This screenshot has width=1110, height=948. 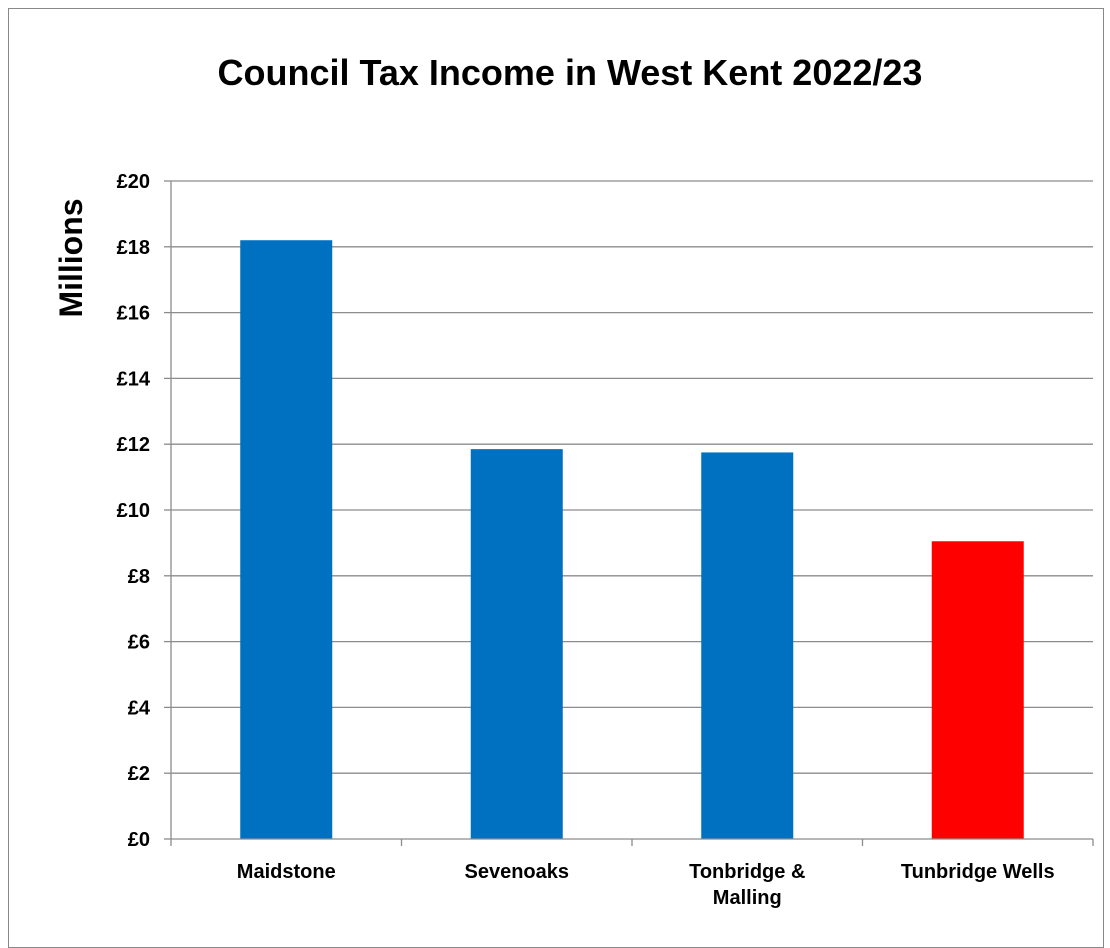 What do you see at coordinates (133, 248) in the screenshot?
I see `y-tick-label: £18` at bounding box center [133, 248].